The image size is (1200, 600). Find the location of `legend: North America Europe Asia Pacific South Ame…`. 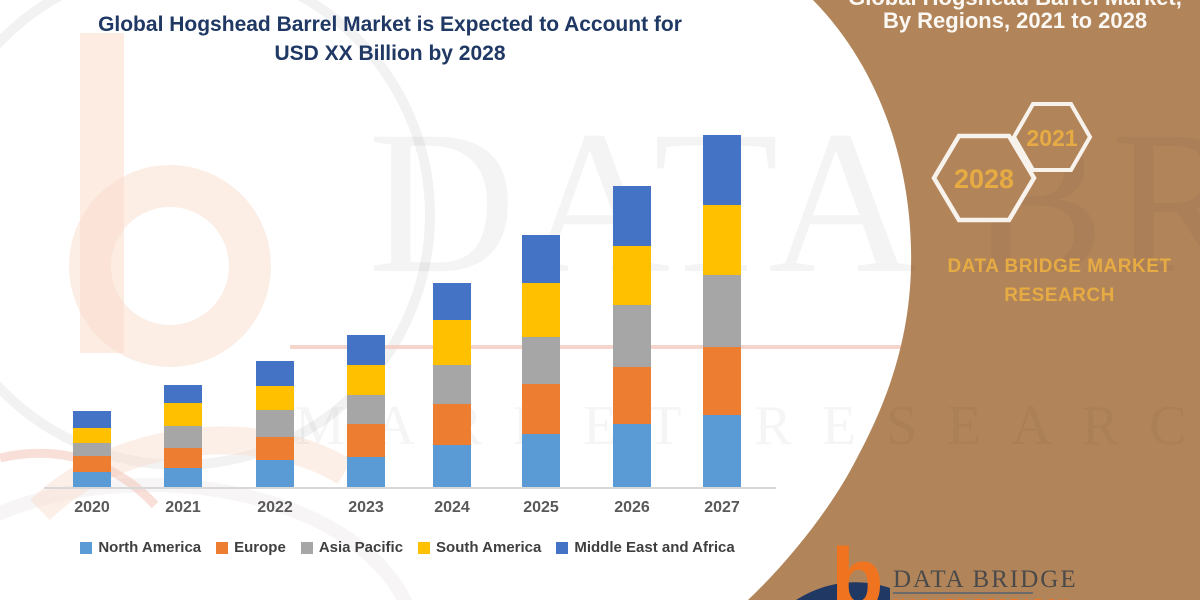

legend: North America Europe Asia Pacific South Ame… is located at coordinates (407, 547).